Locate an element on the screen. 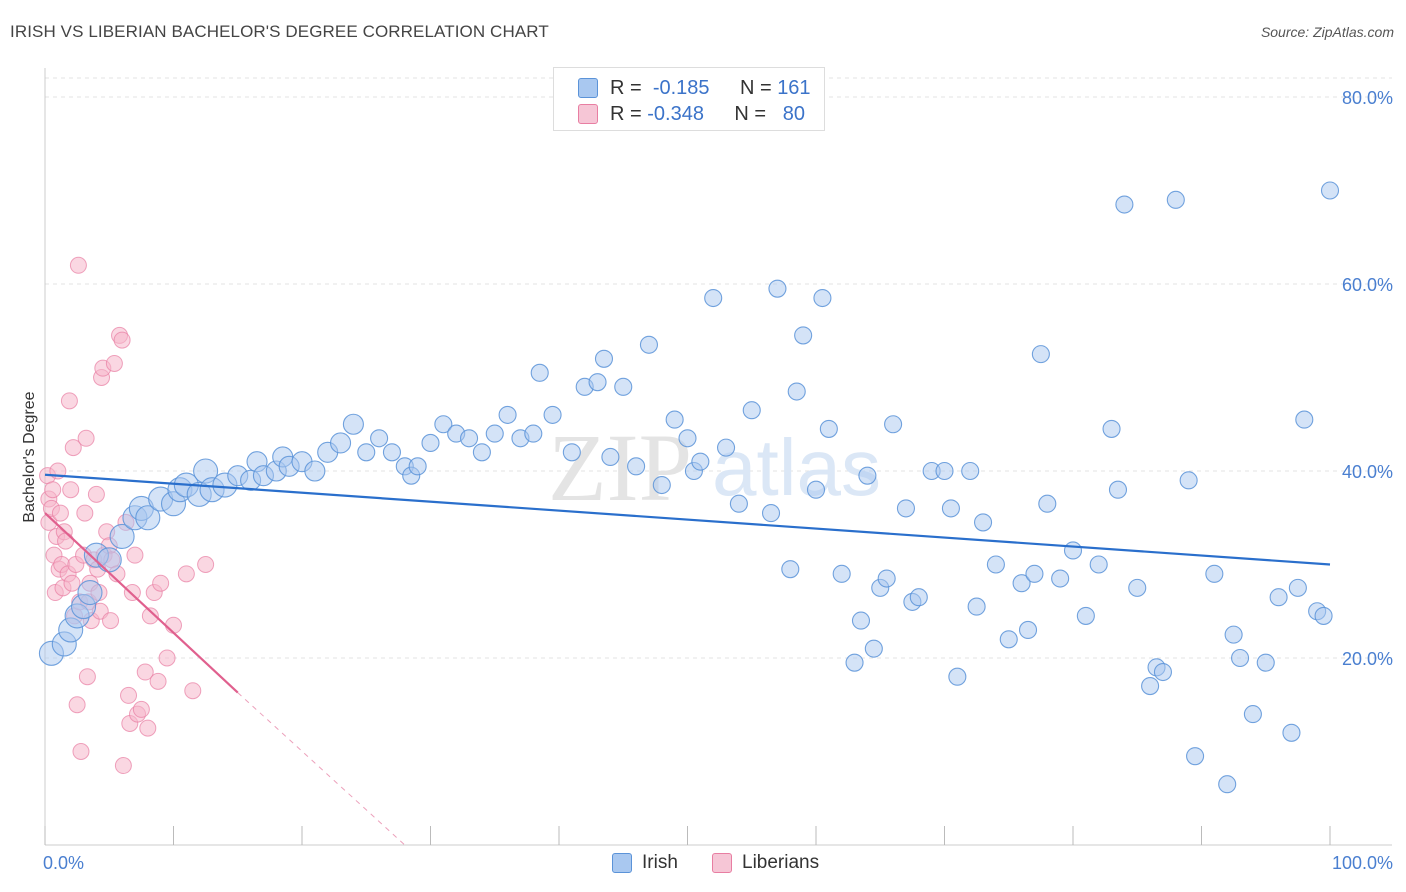  irish-swatch is located at coordinates (588, 88).